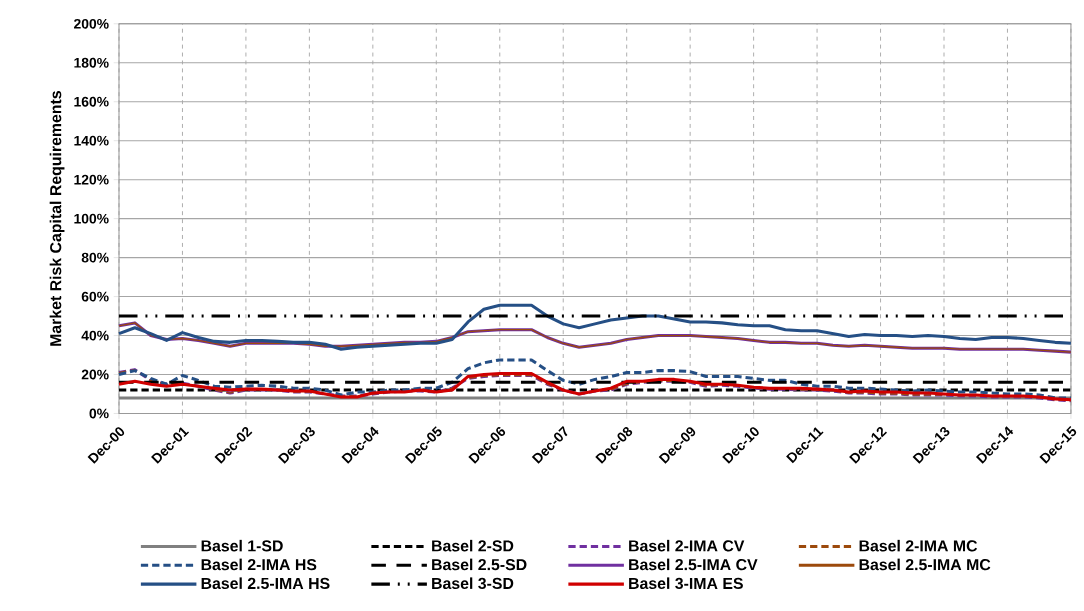 The width and height of the screenshot is (1084, 611). Describe the element at coordinates (91, 101) in the screenshot. I see `y-tick-label: 160%` at that location.